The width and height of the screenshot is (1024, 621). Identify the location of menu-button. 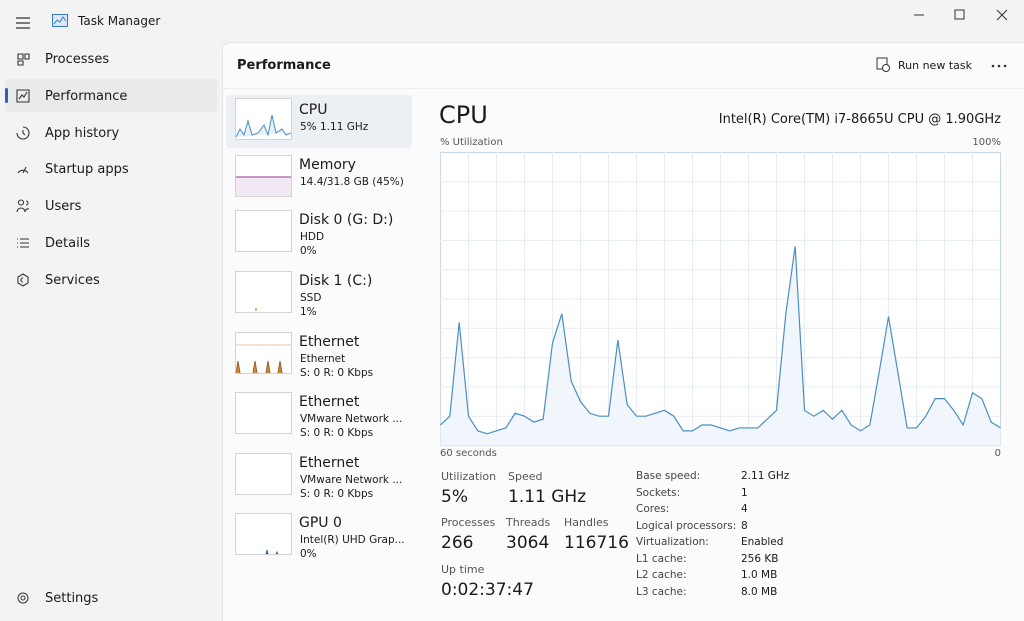
(23, 23).